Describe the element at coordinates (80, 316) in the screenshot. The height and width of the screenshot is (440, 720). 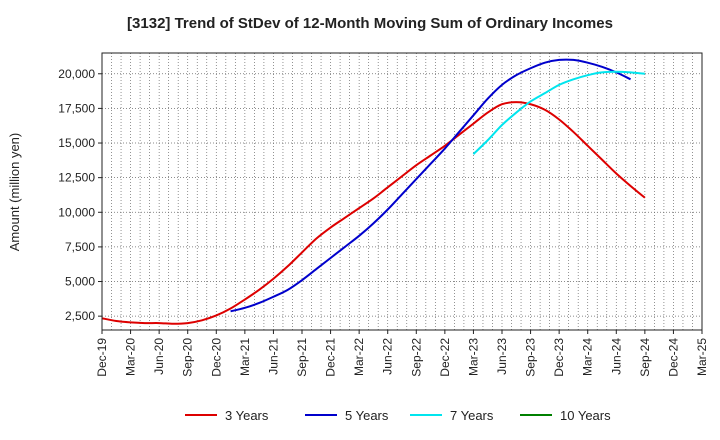
I see `y-tick-label: 2,500` at that location.